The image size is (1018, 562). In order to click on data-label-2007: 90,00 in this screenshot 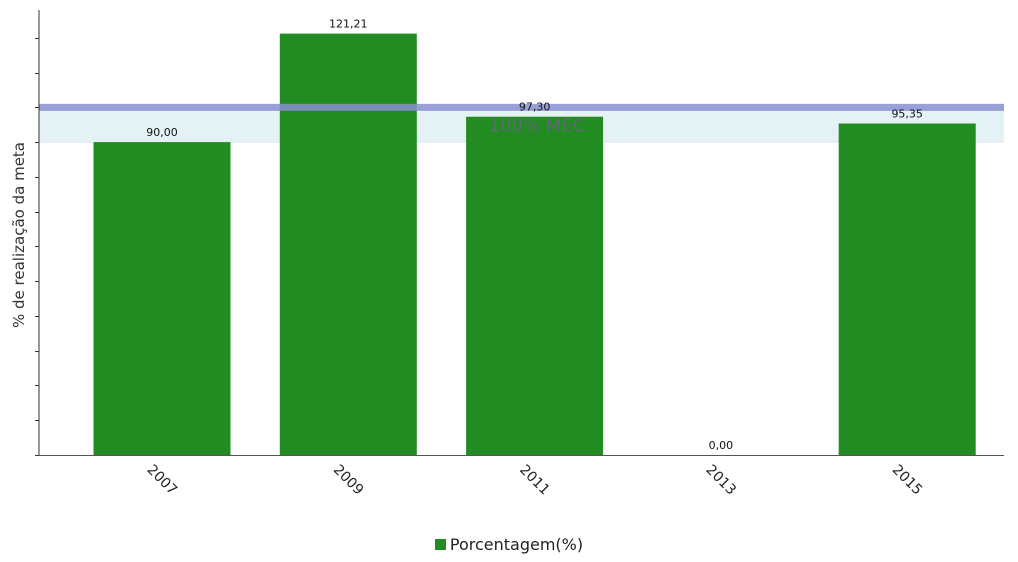, I will do `click(162, 132)`.